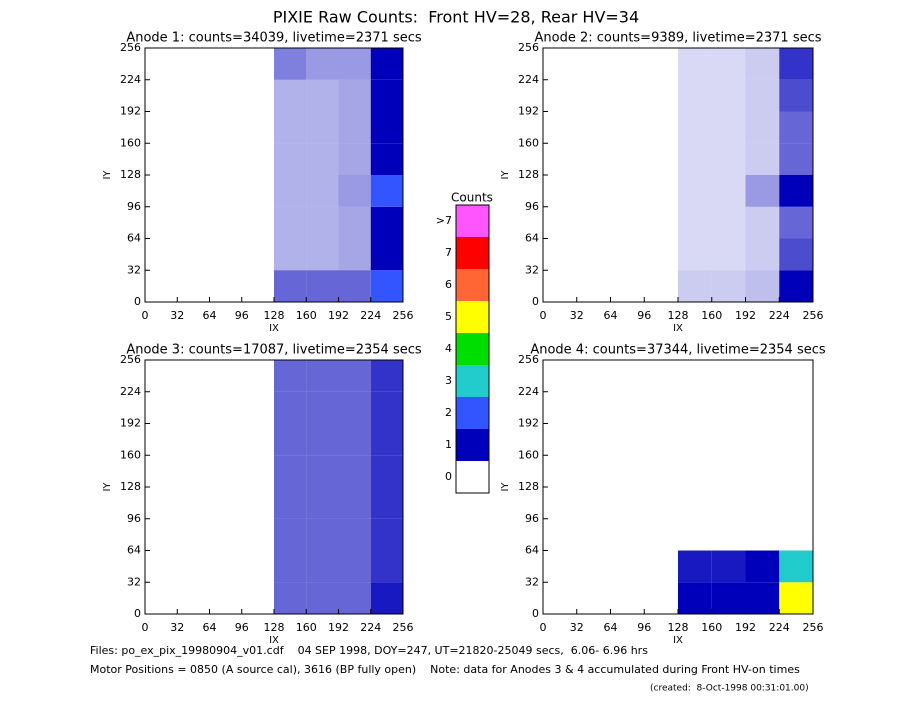 This screenshot has width=913, height=705. What do you see at coordinates (370, 315) in the screenshot?
I see `x-tick-label: 224` at bounding box center [370, 315].